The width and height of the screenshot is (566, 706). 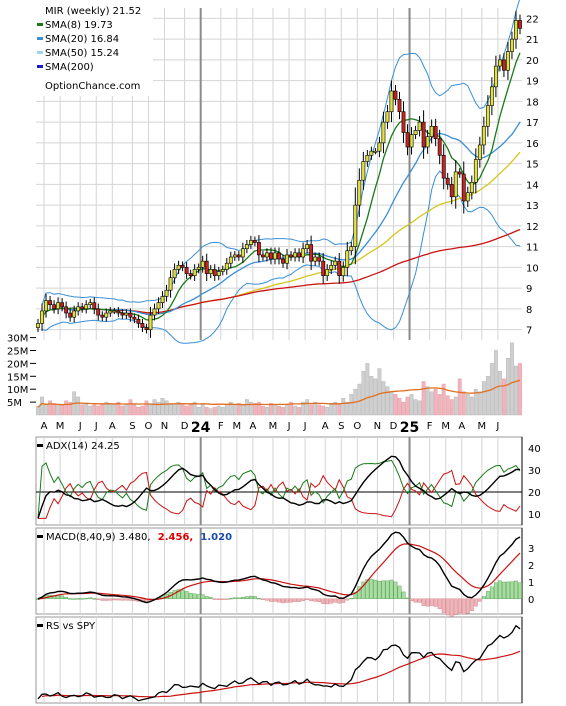 I want to click on month-label-3: J, so click(x=96, y=426).